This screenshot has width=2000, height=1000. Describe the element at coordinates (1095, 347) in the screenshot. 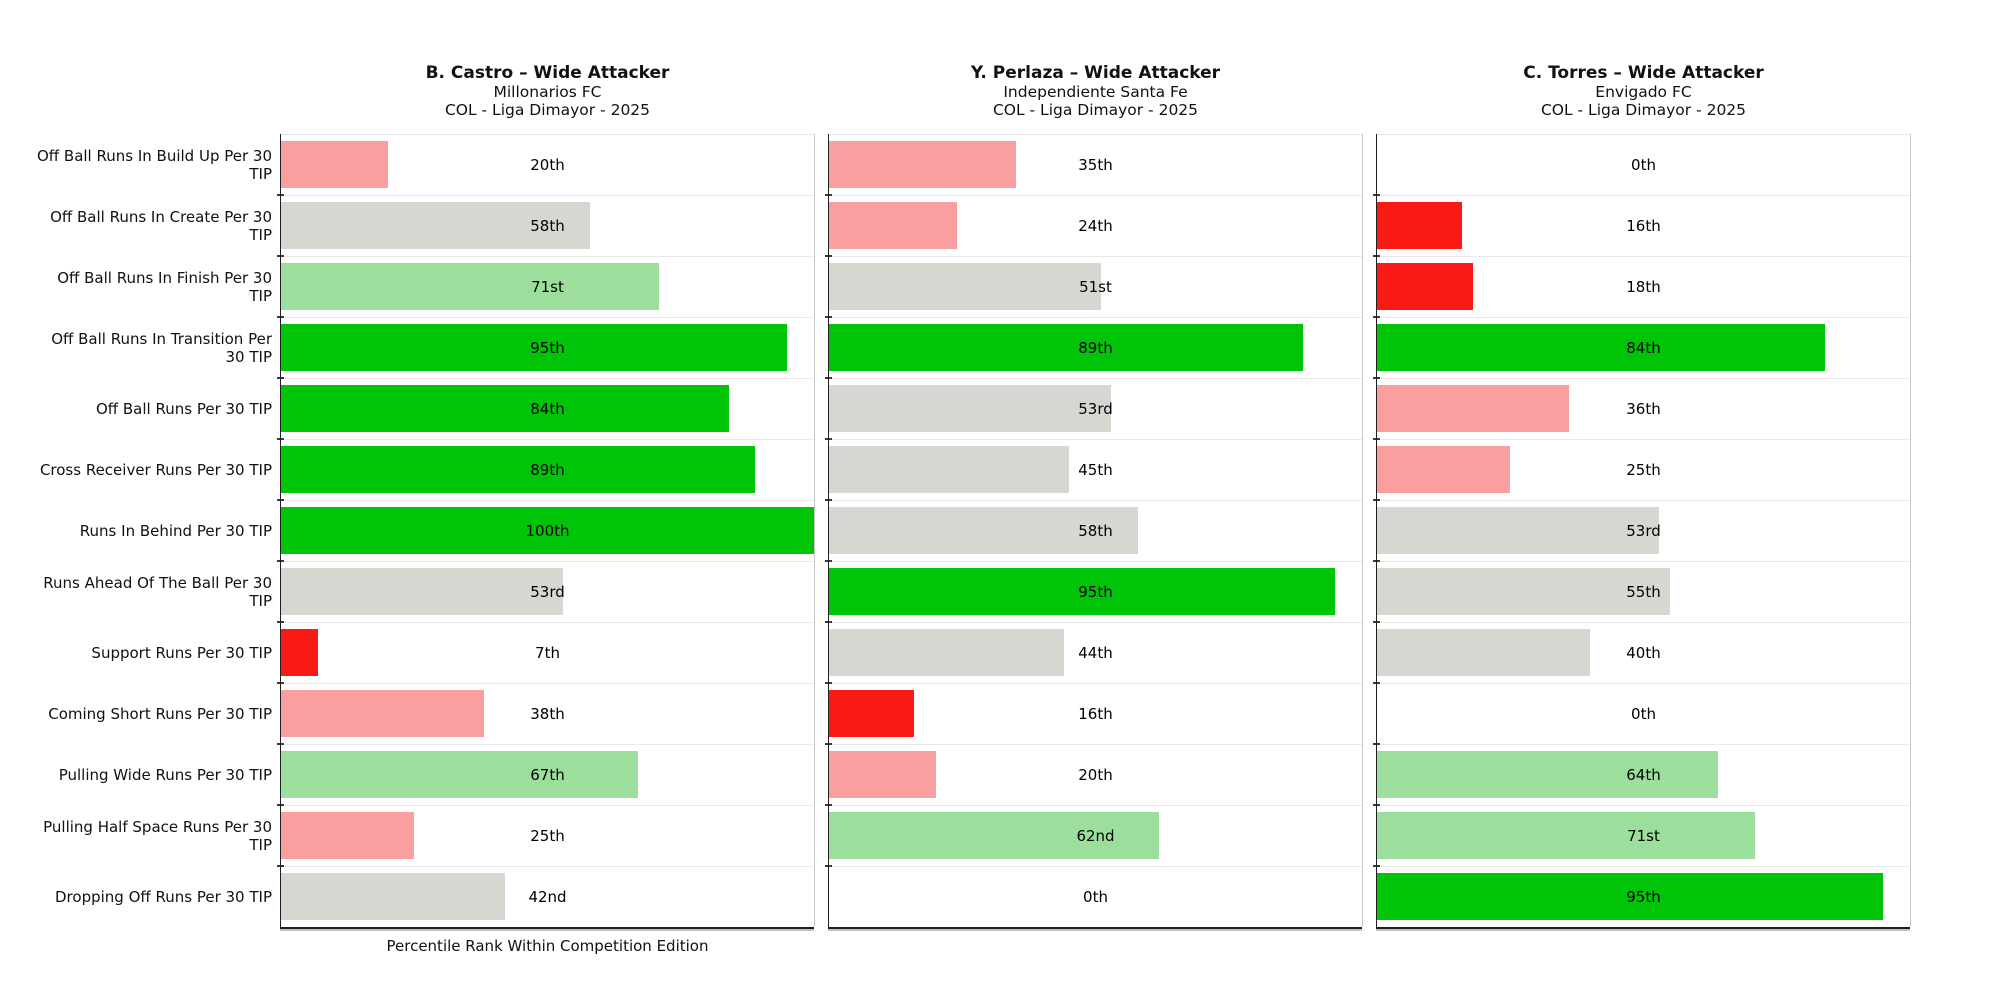

I see `percentile-value-label: 89th` at that location.